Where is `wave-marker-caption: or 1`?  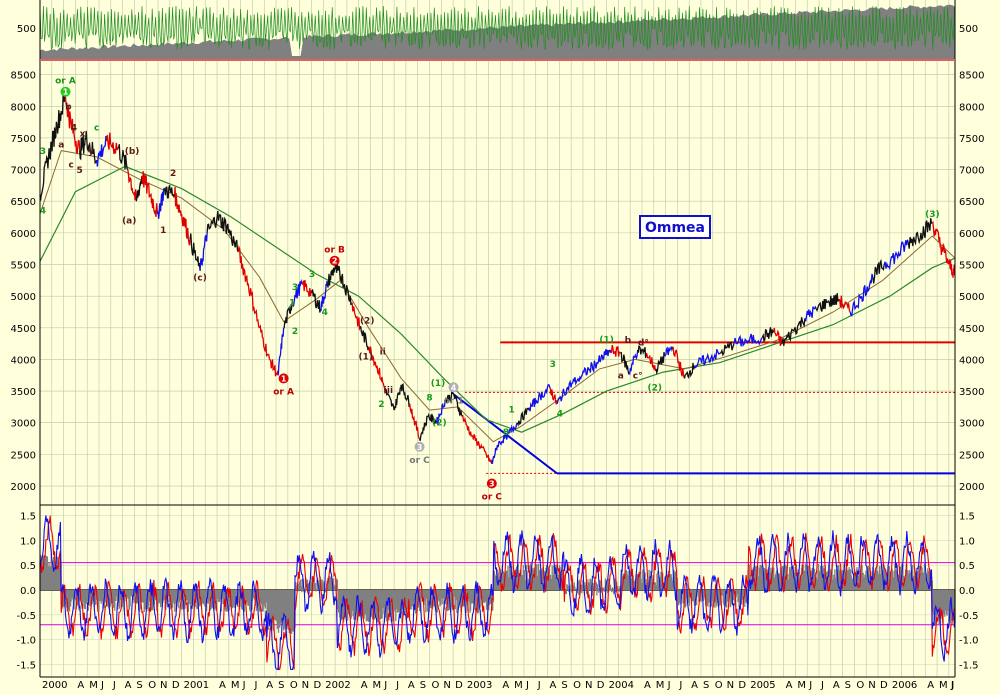 wave-marker-caption: or 1 is located at coordinates (454, 401).